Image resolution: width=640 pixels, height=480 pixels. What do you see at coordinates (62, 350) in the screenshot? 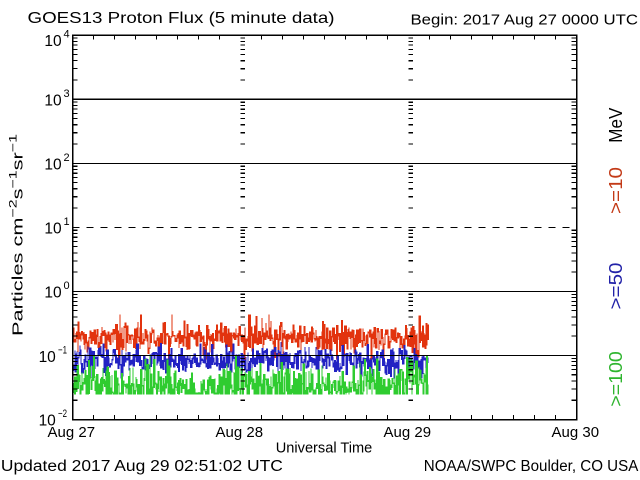
I see `svg-text: −1` at bounding box center [62, 350].